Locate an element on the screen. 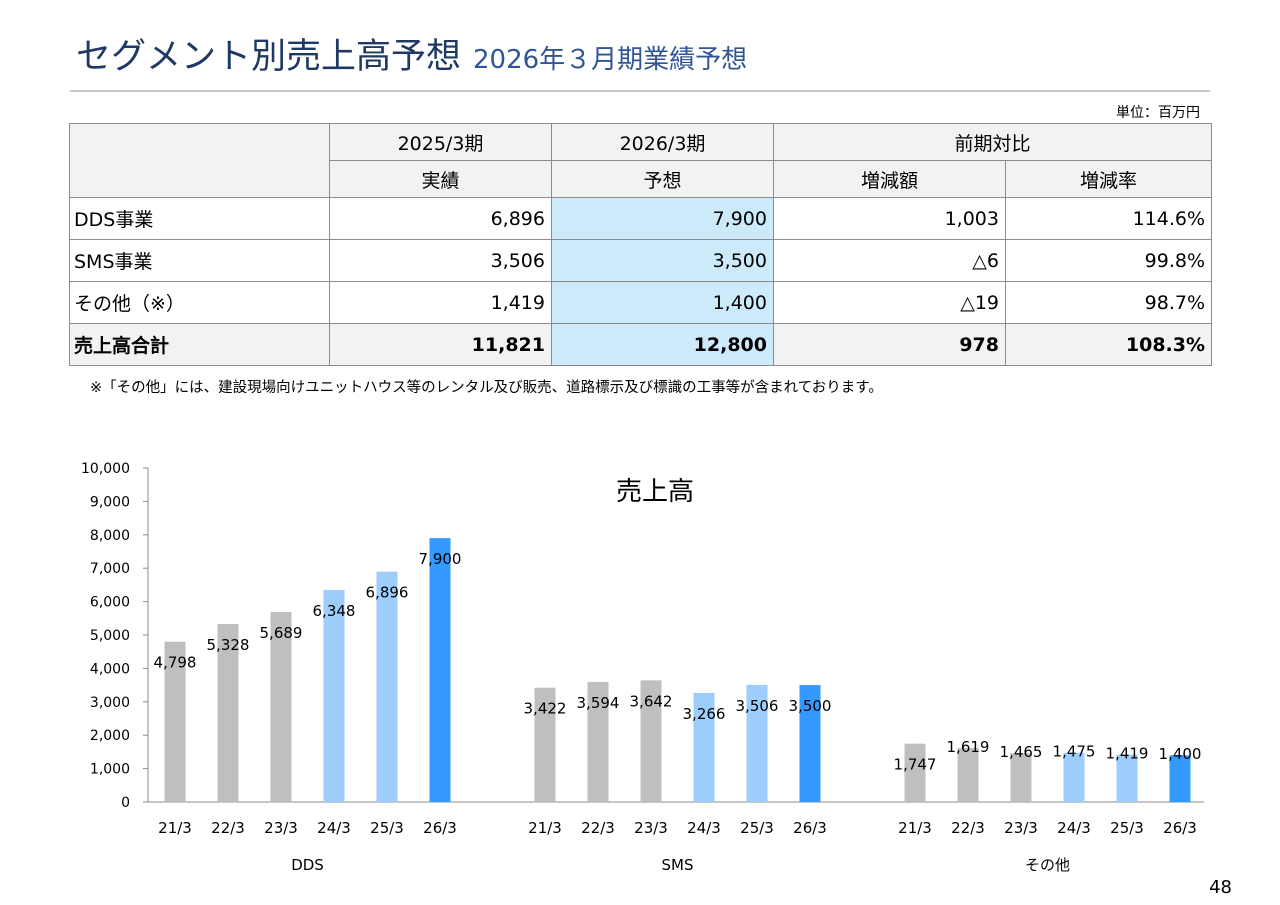  cell-forecast: 1,400 is located at coordinates (662, 302).